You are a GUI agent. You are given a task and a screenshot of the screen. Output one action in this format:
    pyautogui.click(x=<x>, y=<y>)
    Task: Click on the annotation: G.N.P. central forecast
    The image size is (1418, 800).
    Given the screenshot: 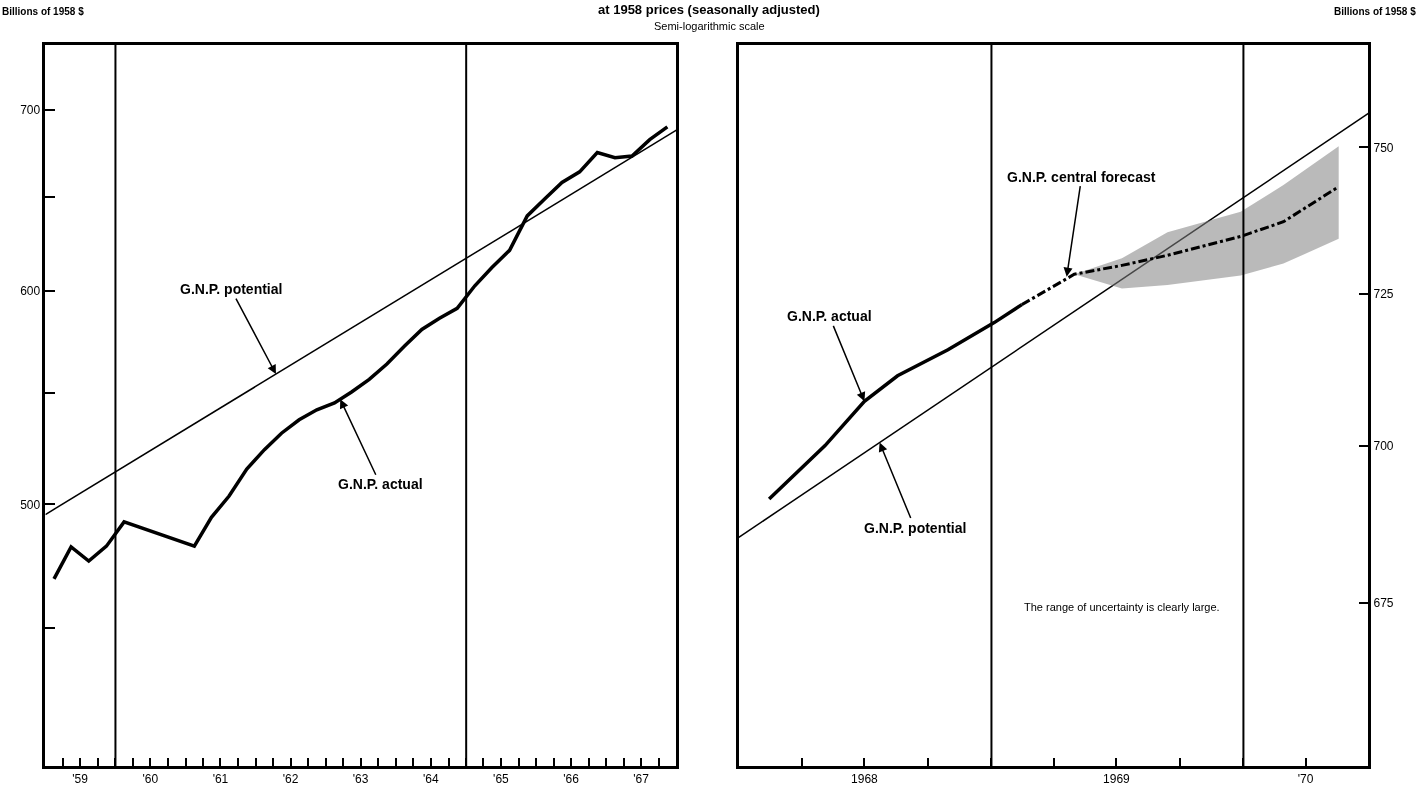 What is the action you would take?
    pyautogui.click(x=1081, y=177)
    